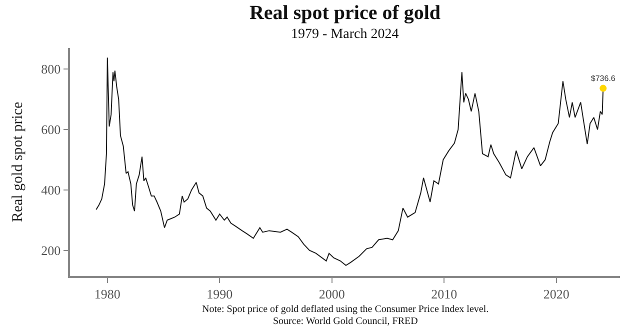 The height and width of the screenshot is (330, 640). Describe the element at coordinates (107, 294) in the screenshot. I see `x-tick-label: 1980` at that location.